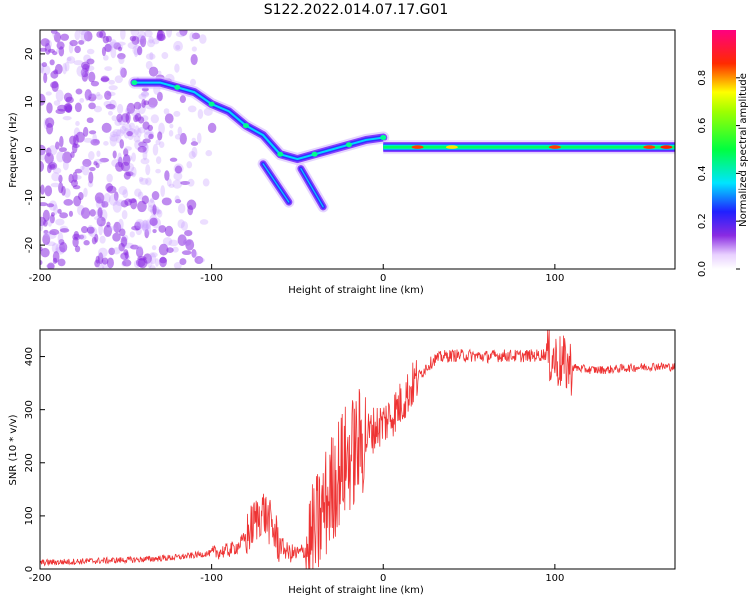 The width and height of the screenshot is (750, 600). I want to click on bottom-y-tick-label: 100, so click(29, 515).